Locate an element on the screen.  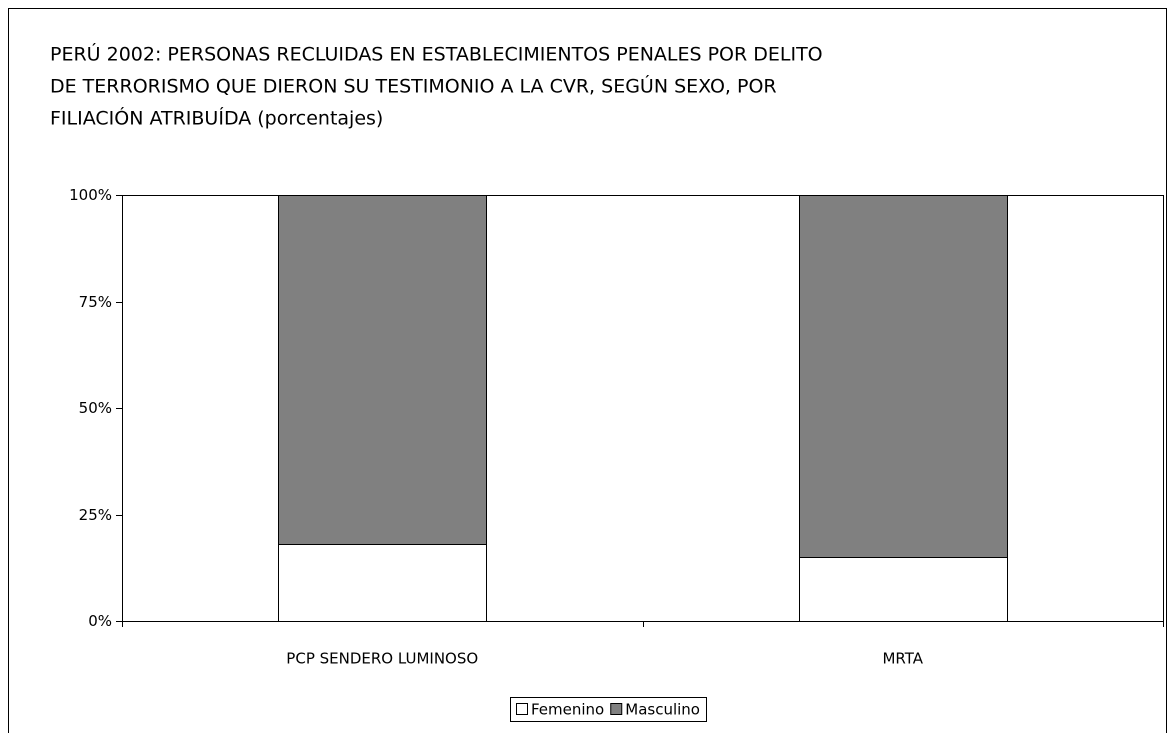
legend-label: Femenino is located at coordinates (567, 710).